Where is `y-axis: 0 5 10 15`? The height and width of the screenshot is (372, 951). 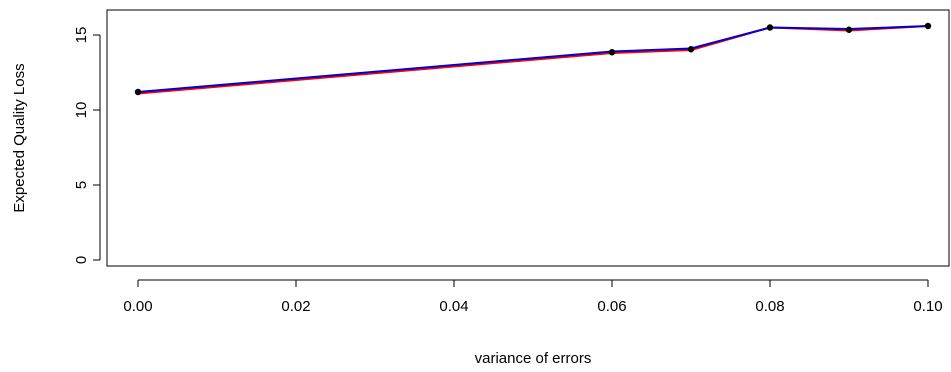
y-axis: 0 5 10 15 is located at coordinates (87, 145).